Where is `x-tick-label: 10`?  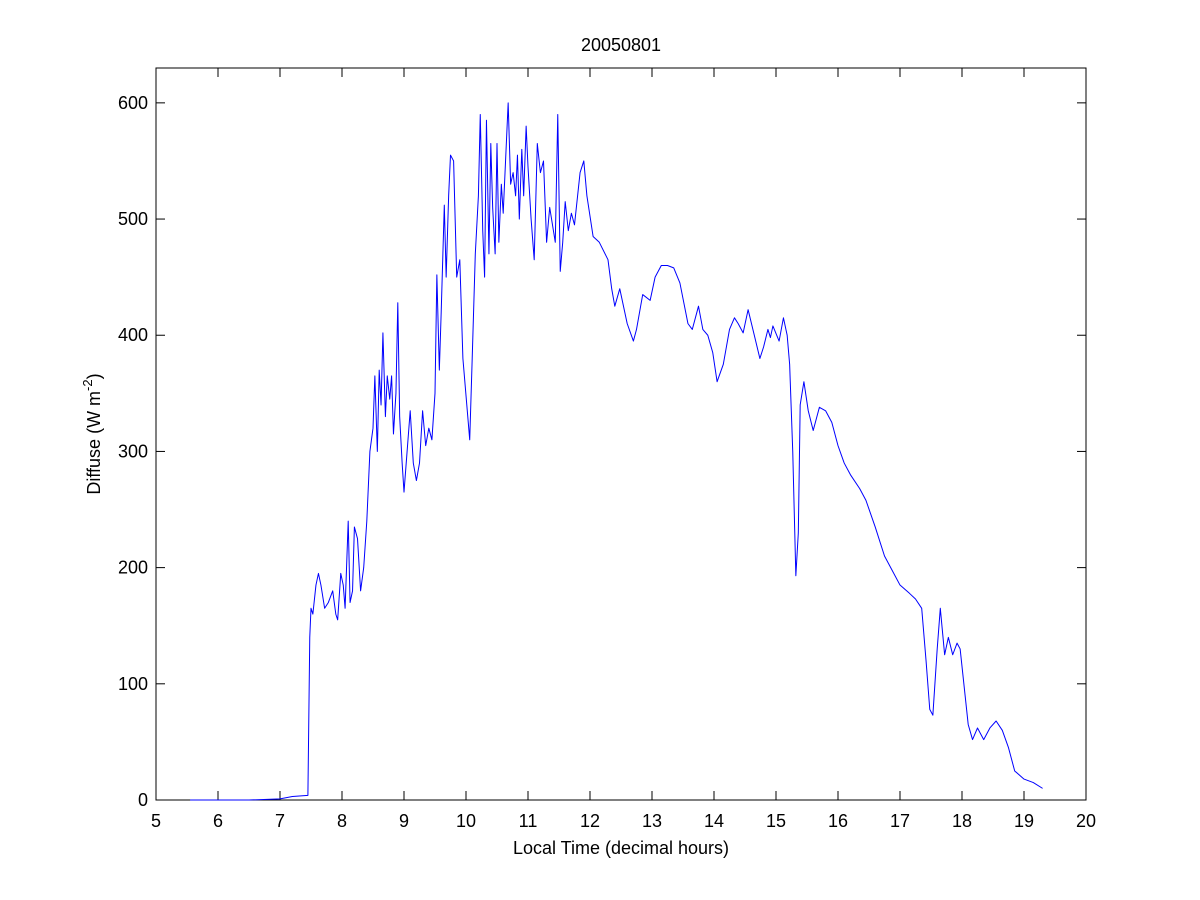
x-tick-label: 10 is located at coordinates (466, 821).